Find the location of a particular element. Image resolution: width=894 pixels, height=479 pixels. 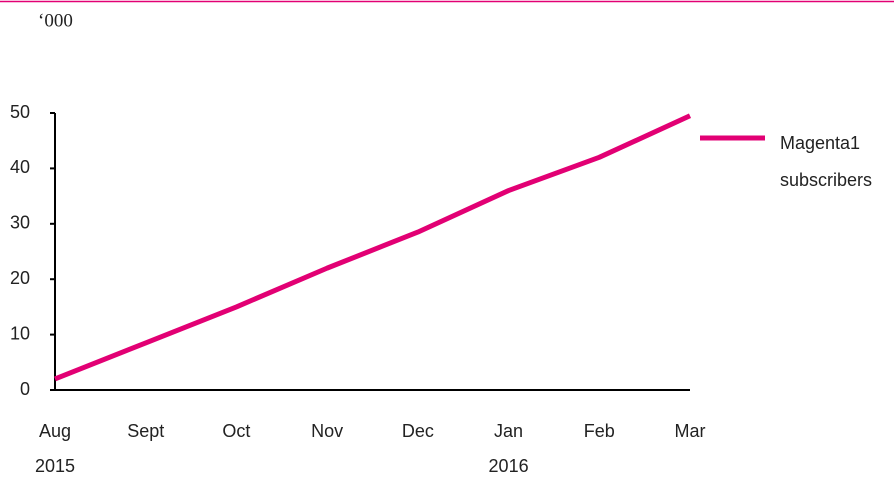

x-tick-label: Feb is located at coordinates (599, 431).